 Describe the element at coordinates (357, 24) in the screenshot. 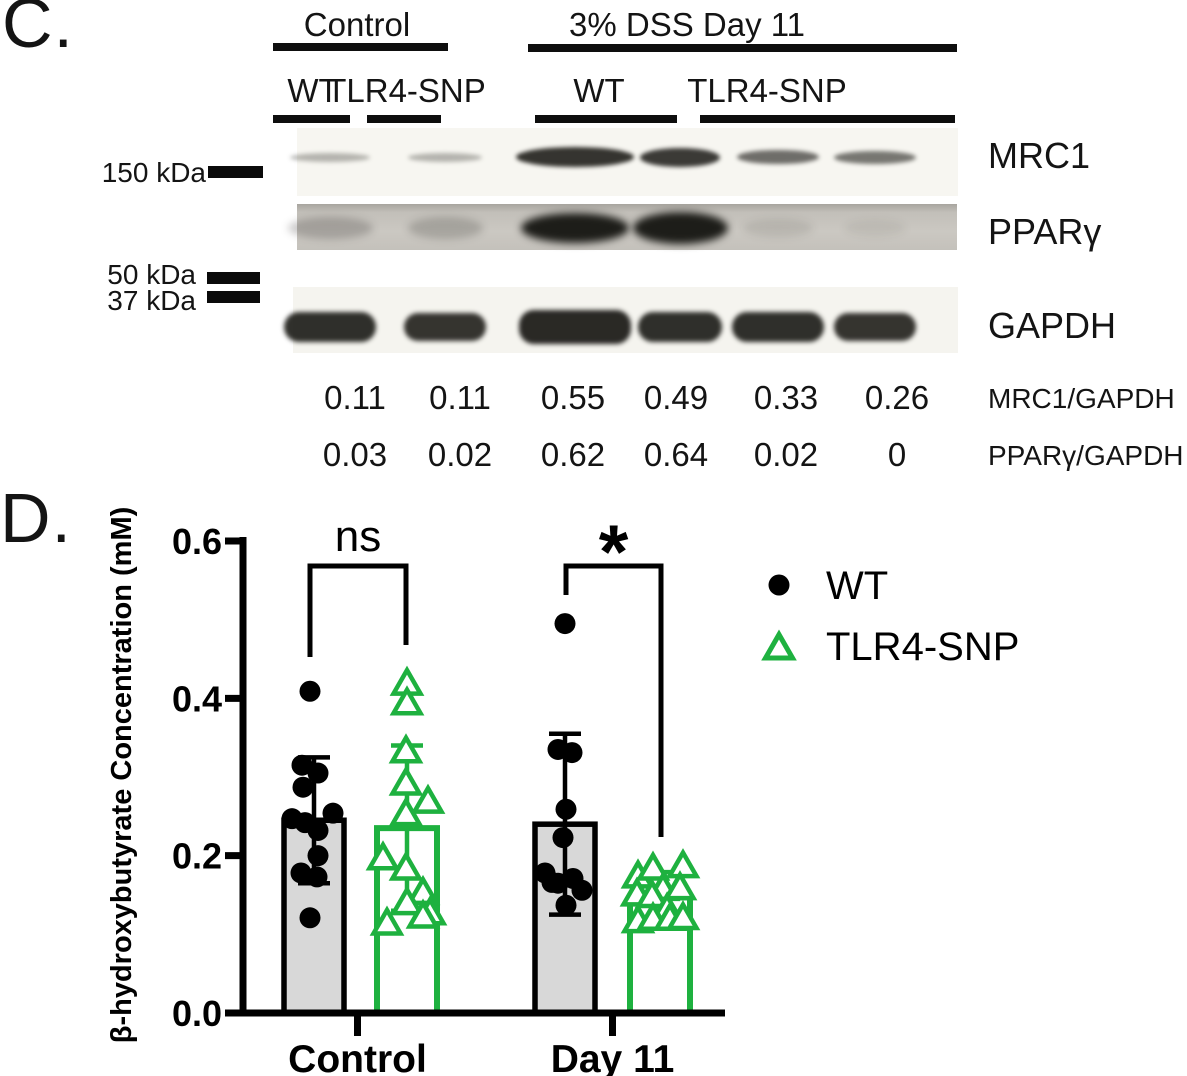

I see `group-header-control: Control` at that location.